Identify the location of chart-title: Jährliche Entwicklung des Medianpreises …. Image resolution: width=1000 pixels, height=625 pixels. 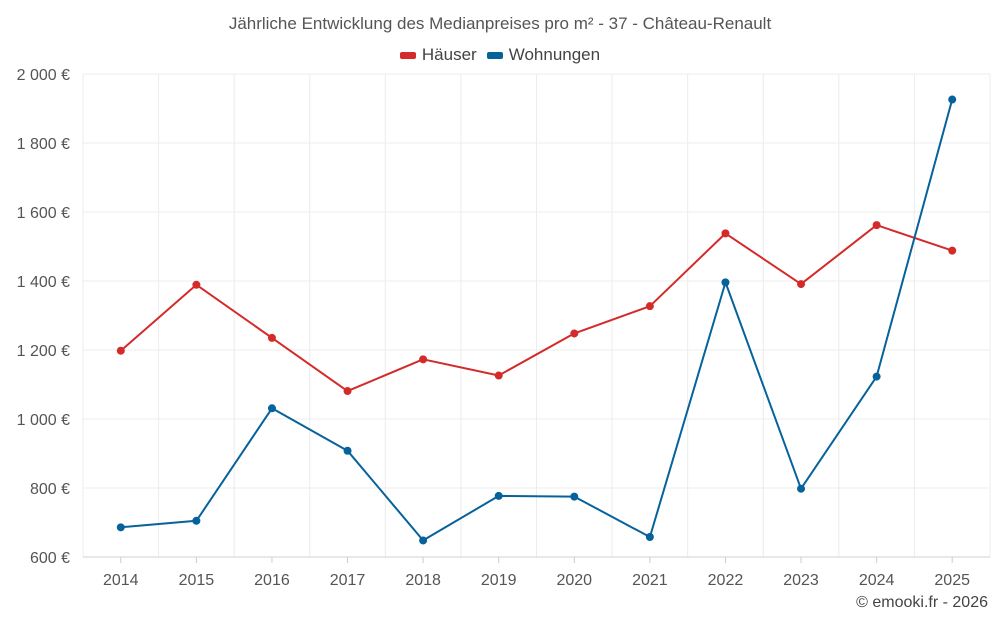
(500, 23).